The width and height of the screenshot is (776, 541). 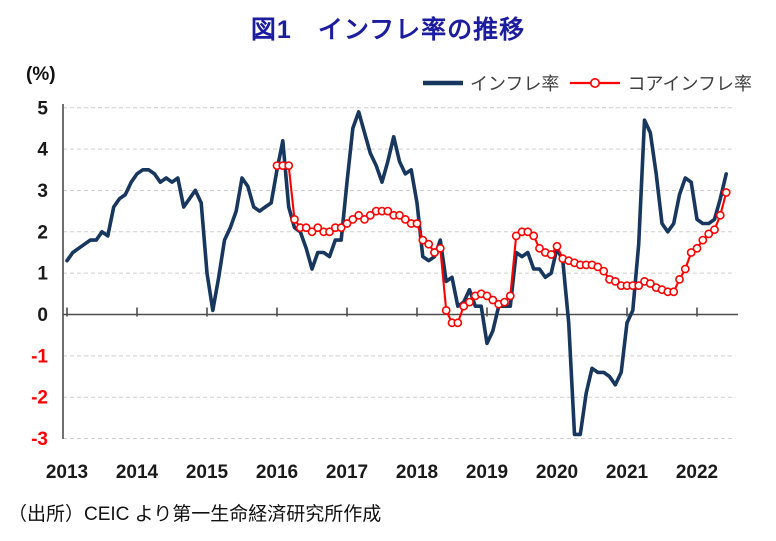 I want to click on y-axis-unit-label: (%), so click(x=41, y=74).